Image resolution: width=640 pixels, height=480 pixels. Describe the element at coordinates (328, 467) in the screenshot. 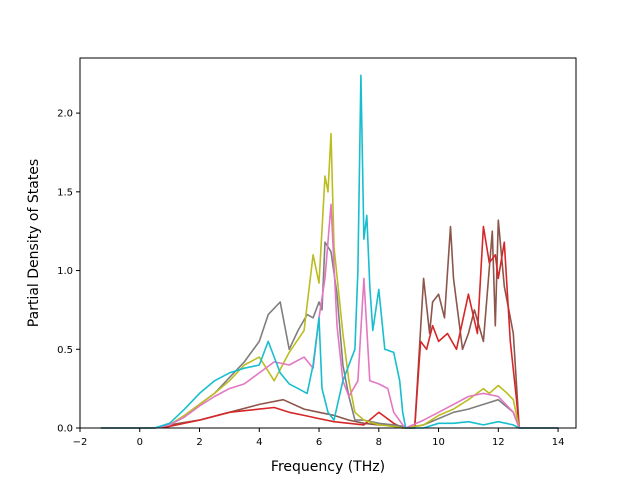

I see `x-axis-label: Frequency (THz)` at that location.